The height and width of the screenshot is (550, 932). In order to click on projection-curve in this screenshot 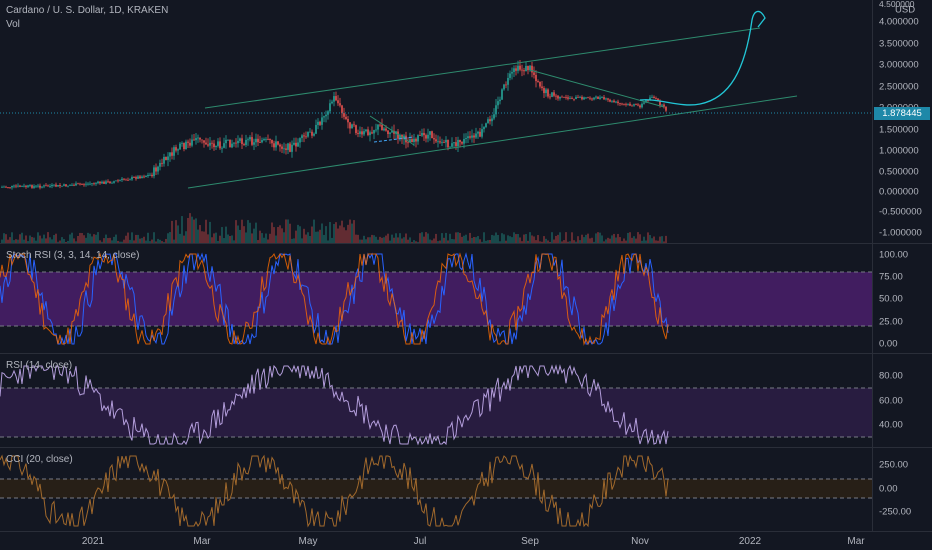, I will do `click(702, 58)`.